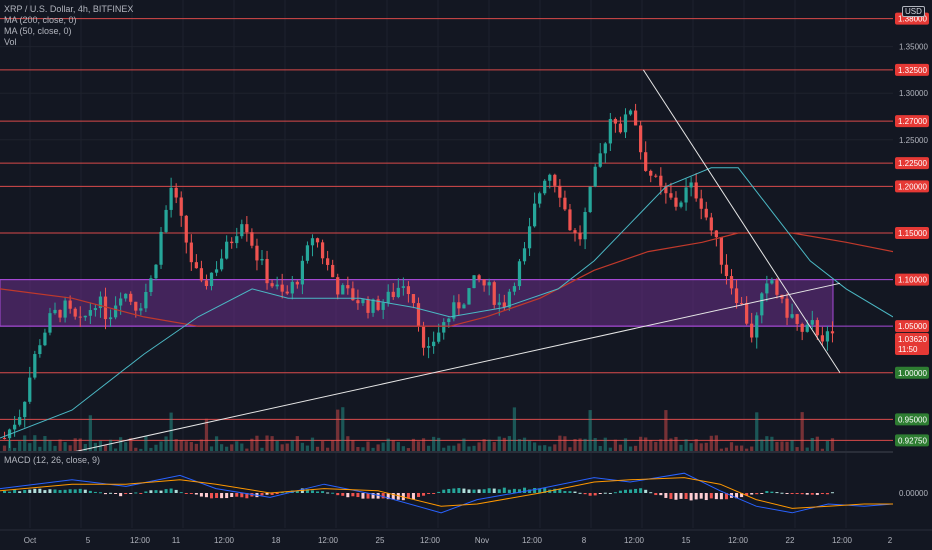  I want to click on price-tick-label: 1.30000, so click(913, 93).